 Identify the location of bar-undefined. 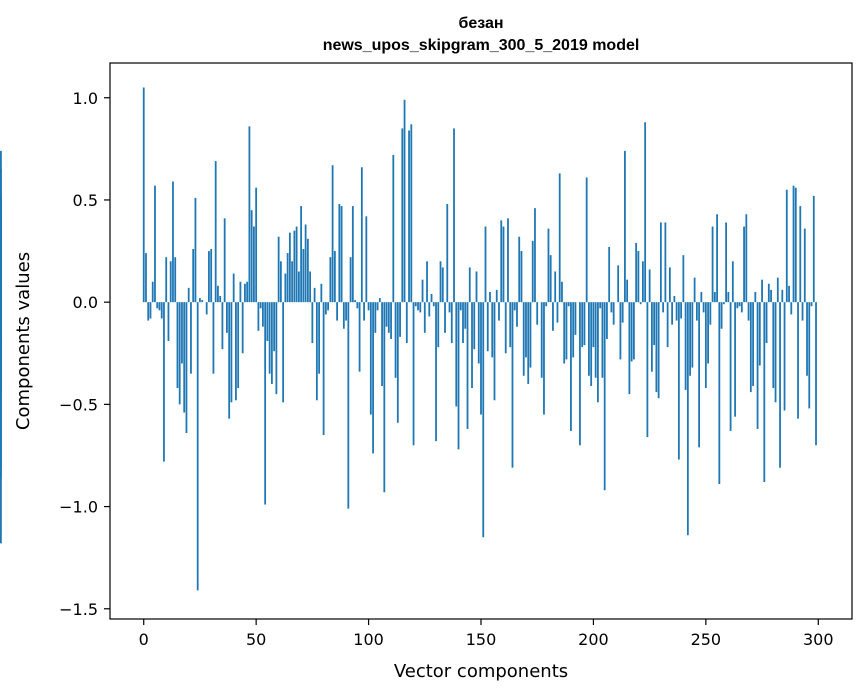
(1, 315).